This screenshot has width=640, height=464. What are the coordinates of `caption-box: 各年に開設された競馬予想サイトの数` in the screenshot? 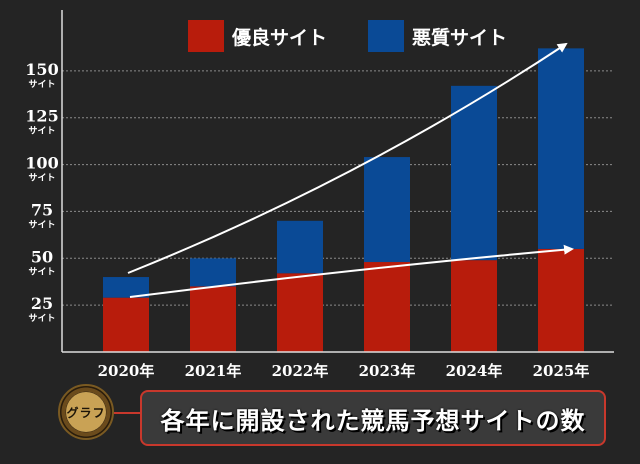 It's located at (373, 418).